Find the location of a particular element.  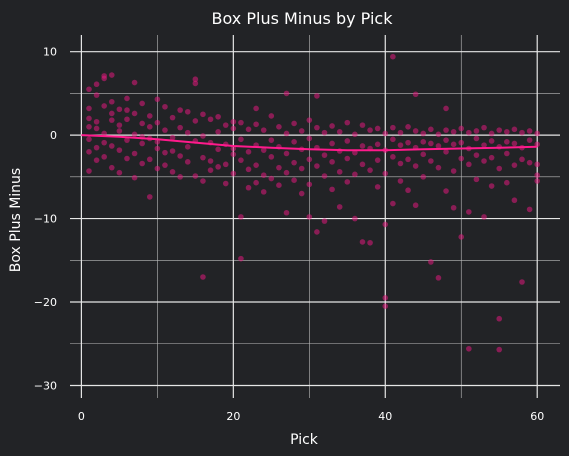

y-axis-label: Box Plus Minus is located at coordinates (16, 220).